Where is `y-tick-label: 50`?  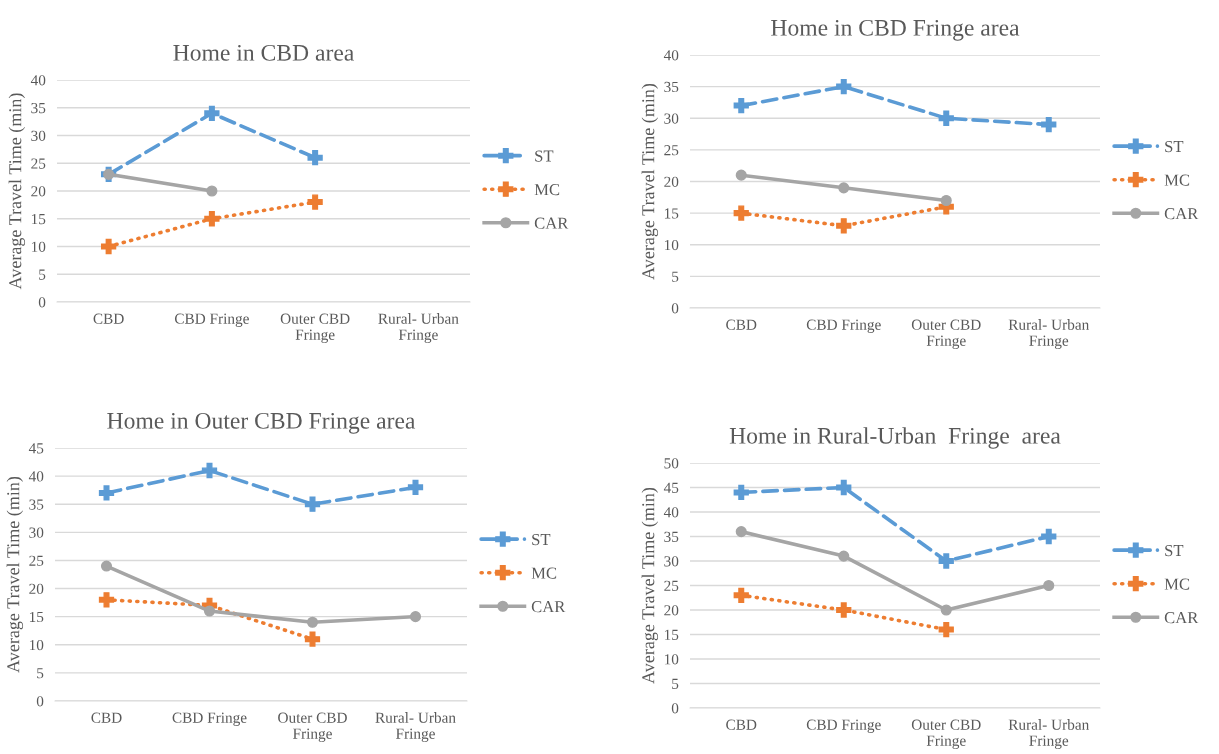 y-tick-label: 50 is located at coordinates (671, 463).